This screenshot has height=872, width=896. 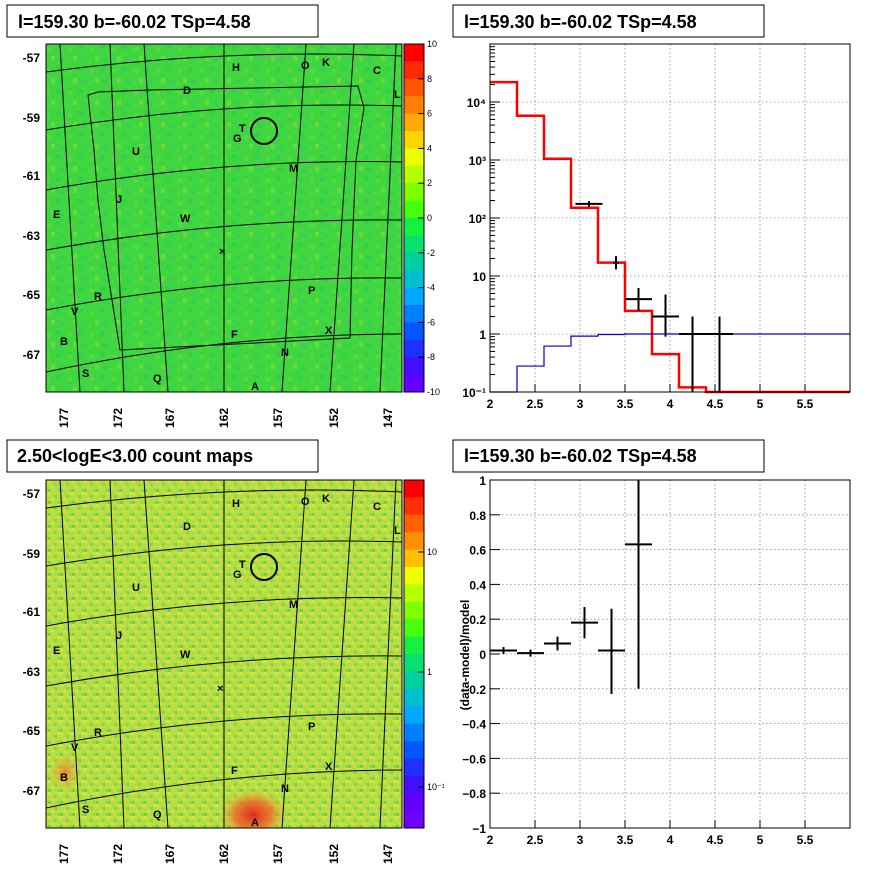 I want to click on residual-series, so click(x=571, y=587).